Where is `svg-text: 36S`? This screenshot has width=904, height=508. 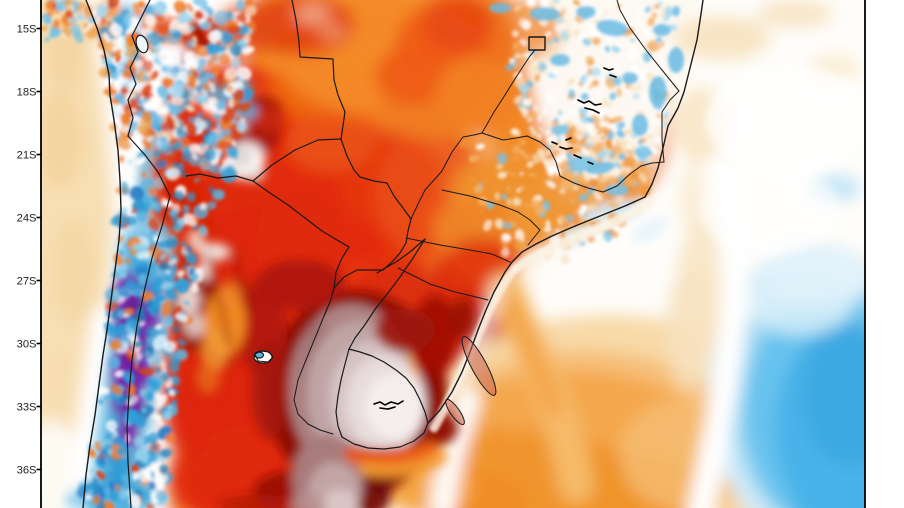
svg-text: 36S is located at coordinates (27, 470).